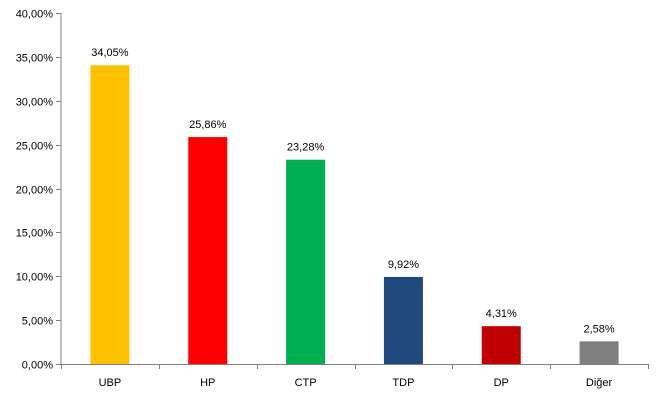  I want to click on category-label: CTP, so click(306, 383).